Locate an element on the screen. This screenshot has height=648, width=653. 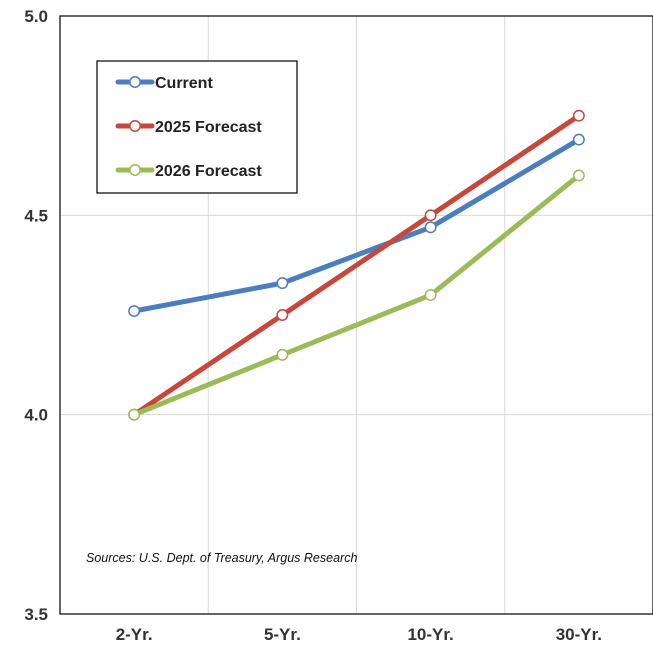
legend-label: Current is located at coordinates (184, 83).